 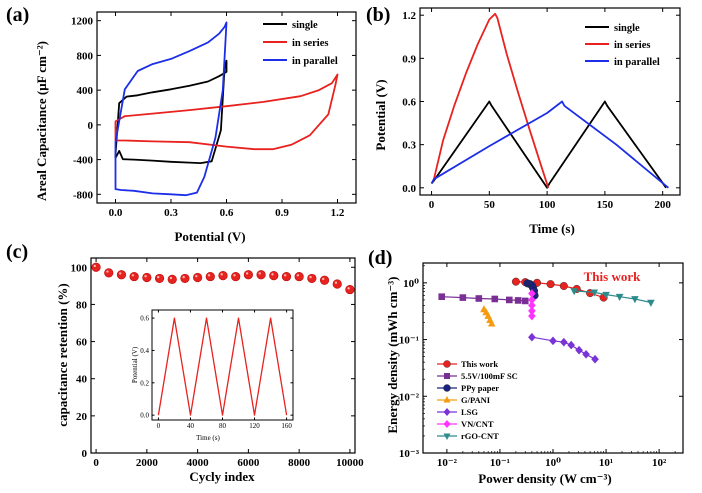 What do you see at coordinates (606, 463) in the screenshot?
I see `panel-d-xtick-label: 10¹` at bounding box center [606, 463].